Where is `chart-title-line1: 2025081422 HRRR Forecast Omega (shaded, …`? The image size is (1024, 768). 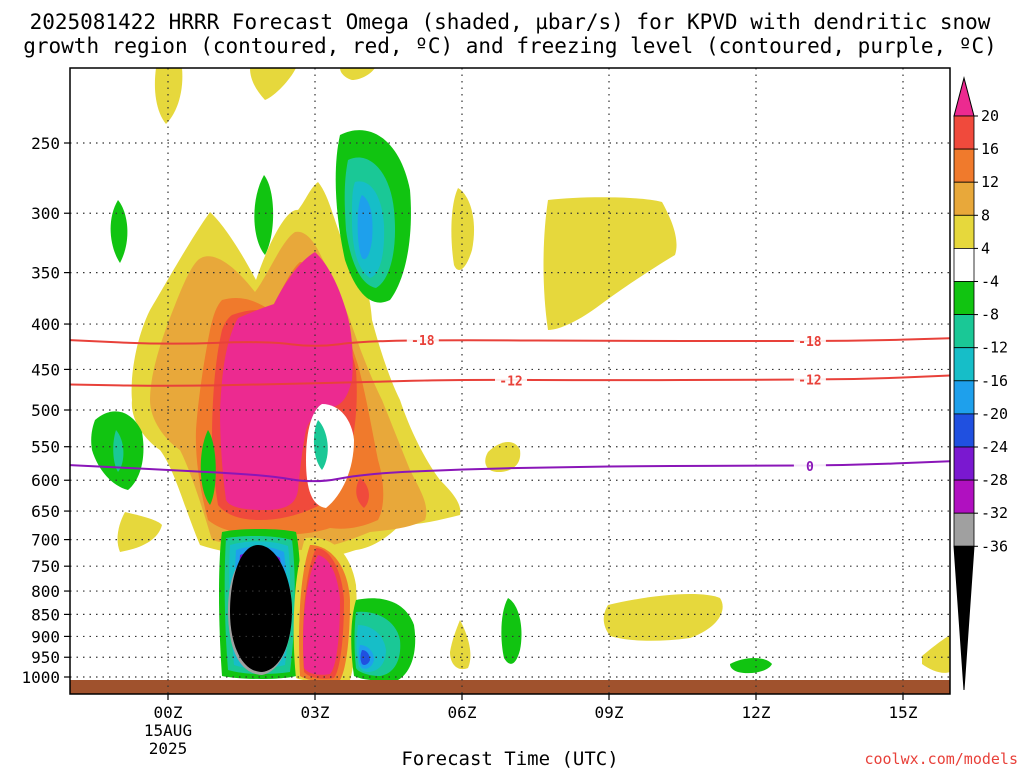 chart-title-line1: 2025081422 HRRR Forecast Omega (shaded, … is located at coordinates (510, 22).